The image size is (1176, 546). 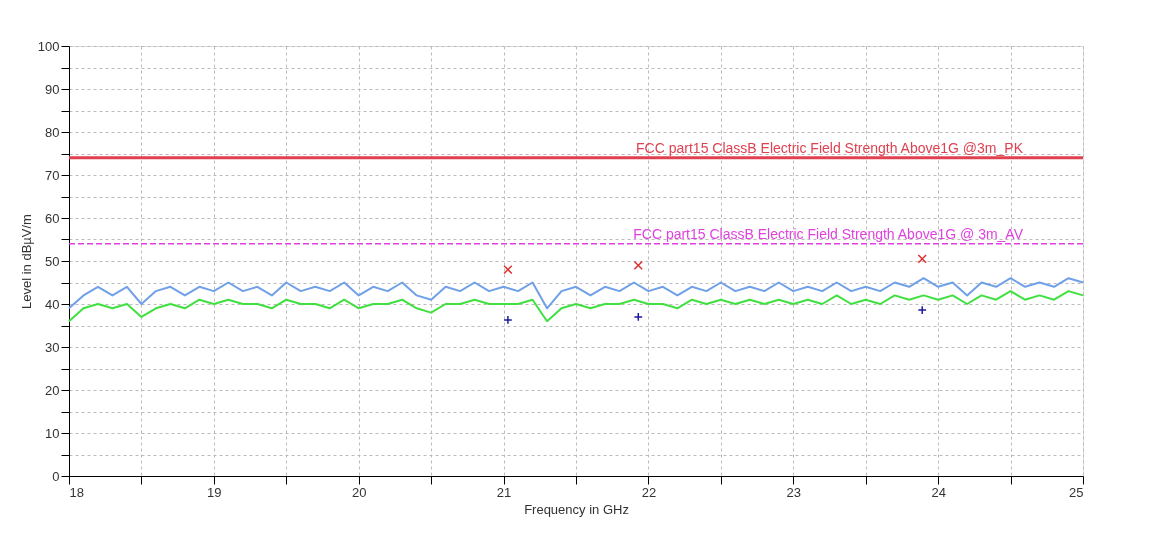 I want to click on y-tick-label: 60, so click(x=52, y=218).